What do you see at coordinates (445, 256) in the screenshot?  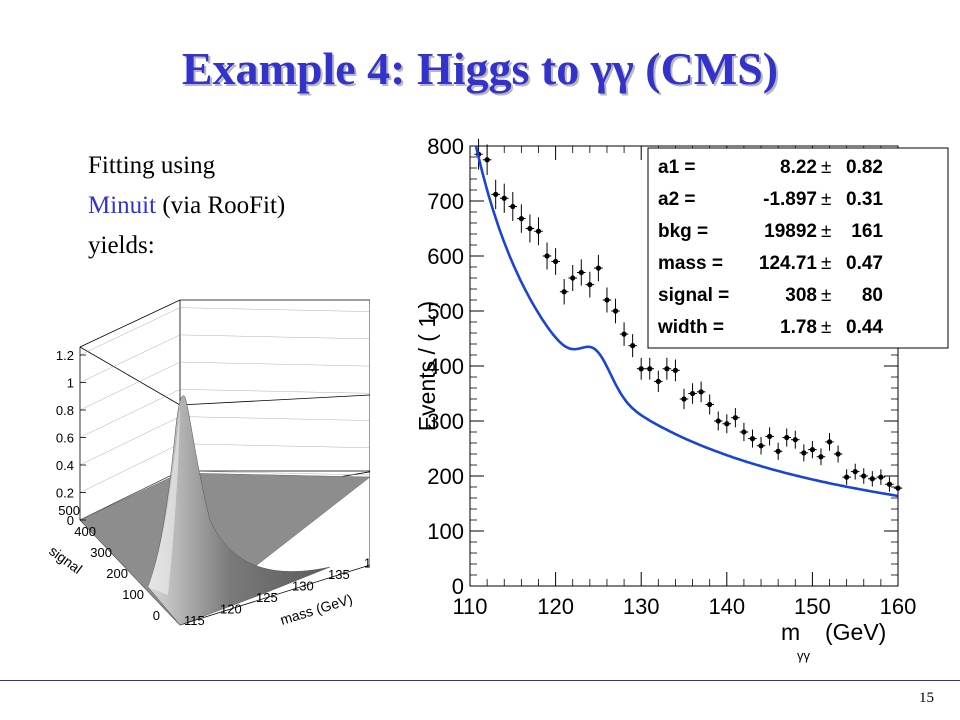 I see `y-tick-label: 600` at bounding box center [445, 256].